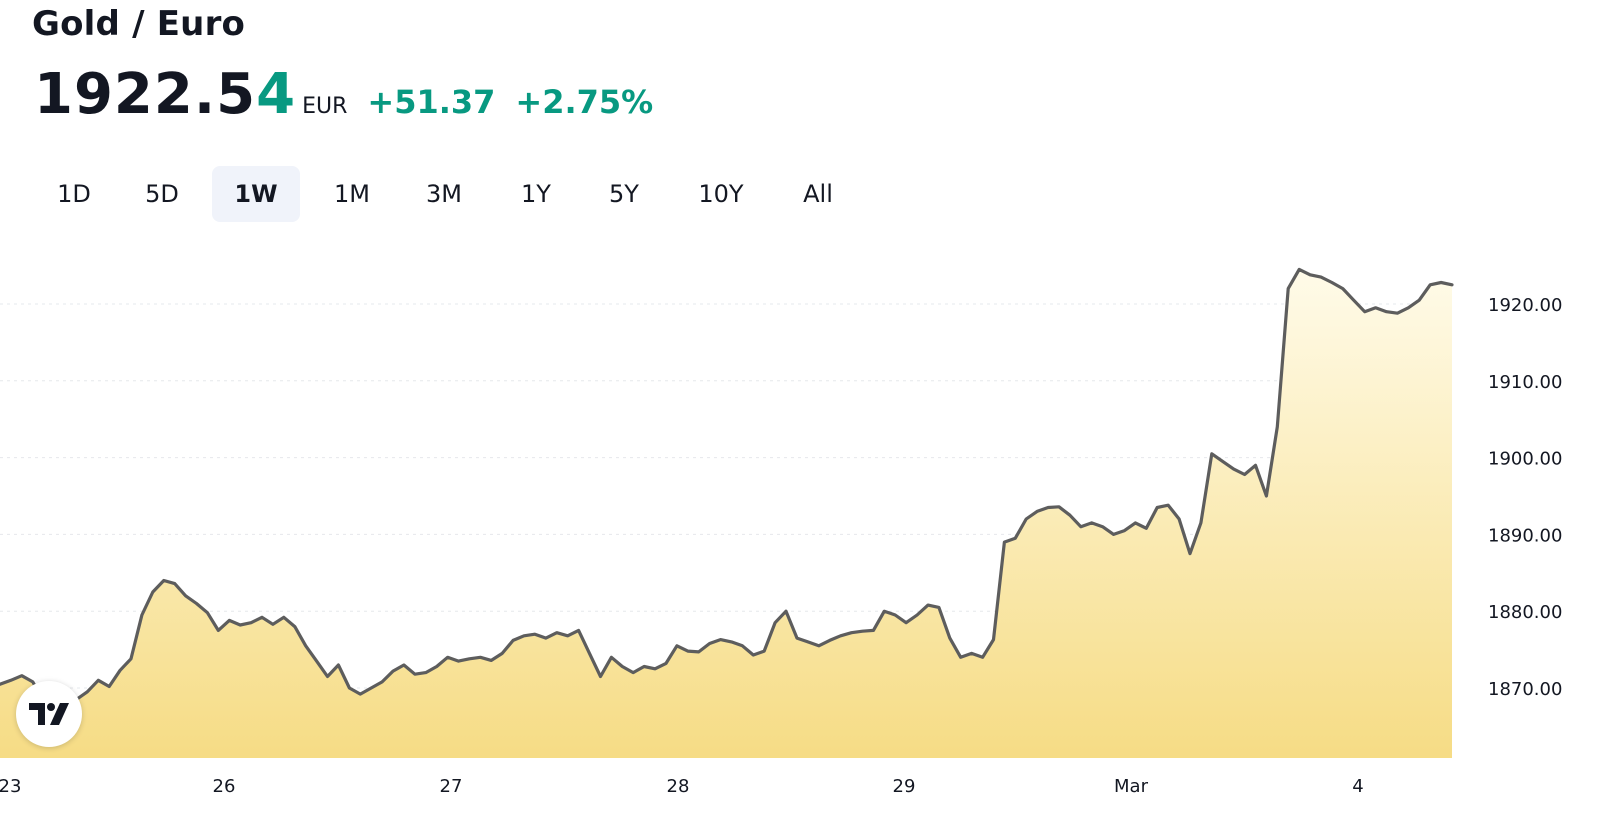 This screenshot has height=818, width=1600. What do you see at coordinates (818, 194) in the screenshot?
I see `tab-all: All` at bounding box center [818, 194].